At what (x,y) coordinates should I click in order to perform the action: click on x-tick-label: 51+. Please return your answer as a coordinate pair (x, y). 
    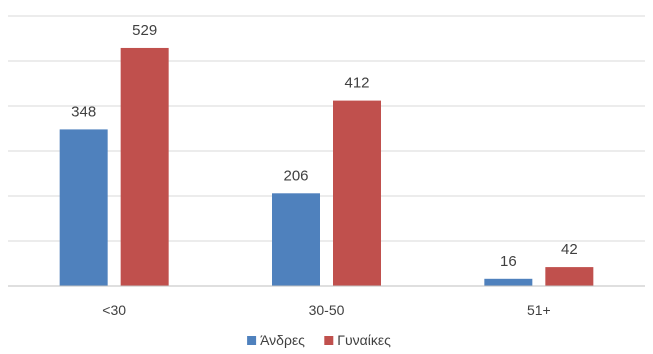
    Looking at the image, I should click on (539, 310).